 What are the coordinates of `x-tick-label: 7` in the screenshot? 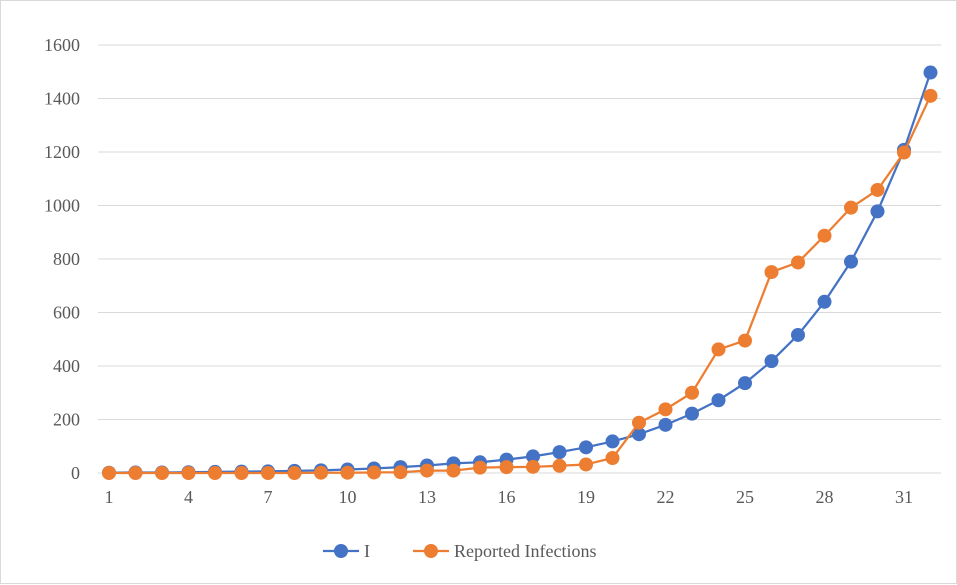 It's located at (268, 497).